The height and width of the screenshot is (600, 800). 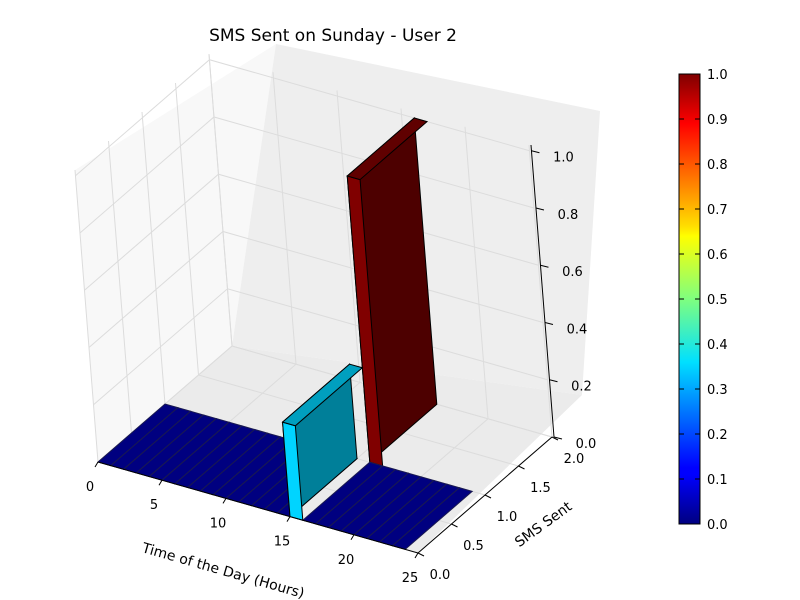 I want to click on colorbar-ticks: 0.0 0.1 0.2 0.3 0.4 0.5 0.6 0.7 0.8 0.9 1.0, so click(x=703, y=300).